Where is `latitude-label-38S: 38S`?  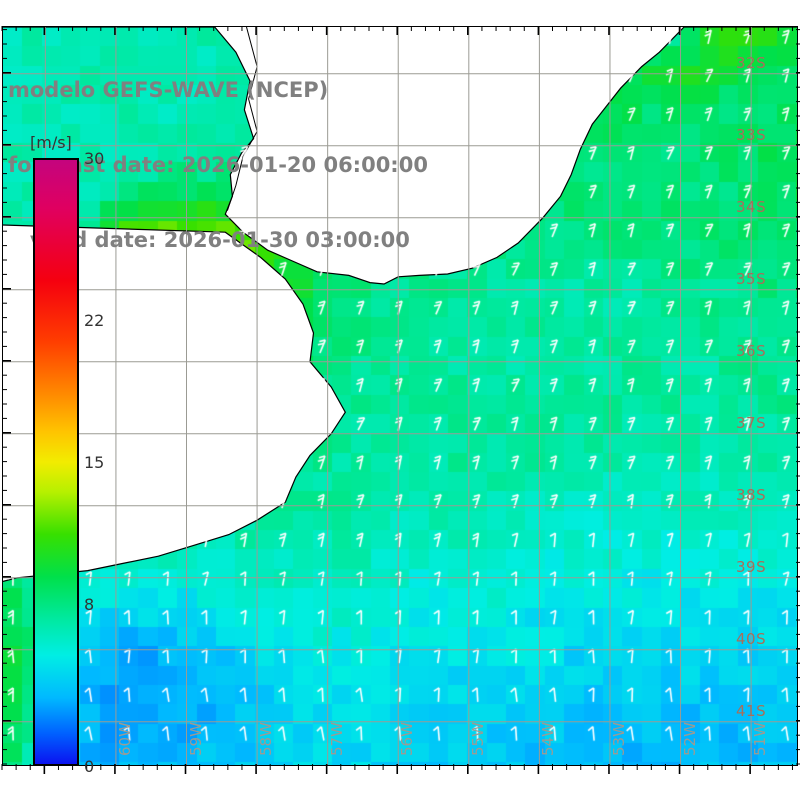 latitude-label-38S: 38S is located at coordinates (751, 494).